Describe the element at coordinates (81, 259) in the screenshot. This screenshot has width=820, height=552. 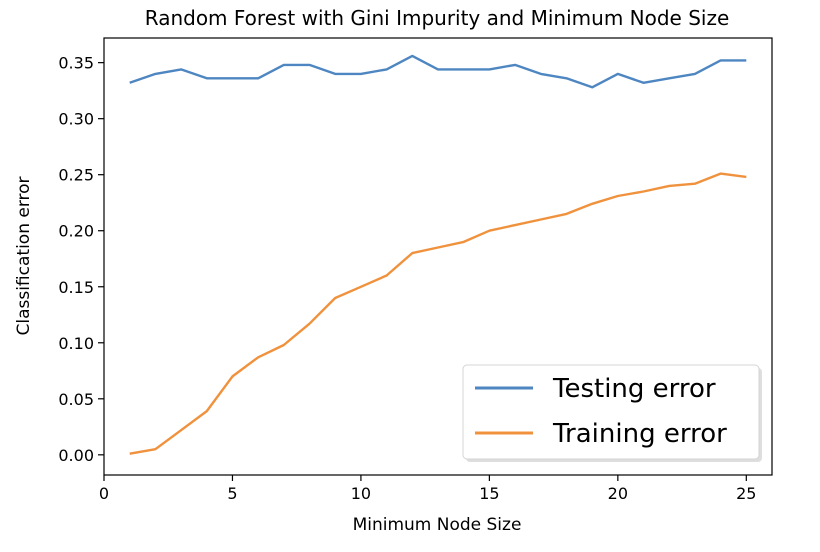
I see `y-axis: 0.00 0.05 0.10 0.15 0.20 0.25 0.30 0.35` at that location.